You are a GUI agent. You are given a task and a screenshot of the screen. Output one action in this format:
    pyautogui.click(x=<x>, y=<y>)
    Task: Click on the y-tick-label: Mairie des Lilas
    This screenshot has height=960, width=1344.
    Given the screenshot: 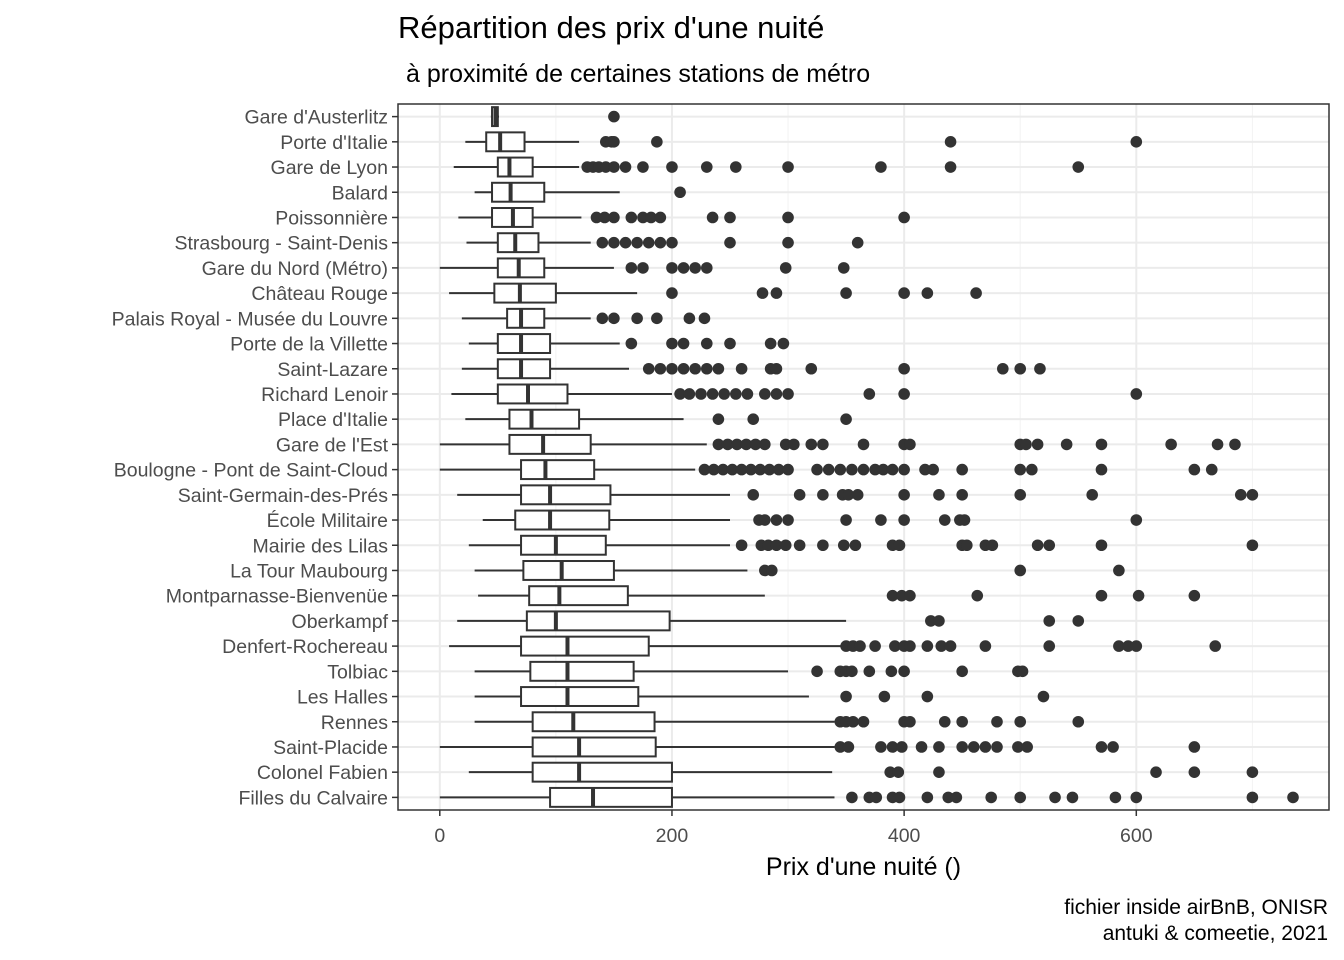 What is the action you would take?
    pyautogui.click(x=321, y=546)
    